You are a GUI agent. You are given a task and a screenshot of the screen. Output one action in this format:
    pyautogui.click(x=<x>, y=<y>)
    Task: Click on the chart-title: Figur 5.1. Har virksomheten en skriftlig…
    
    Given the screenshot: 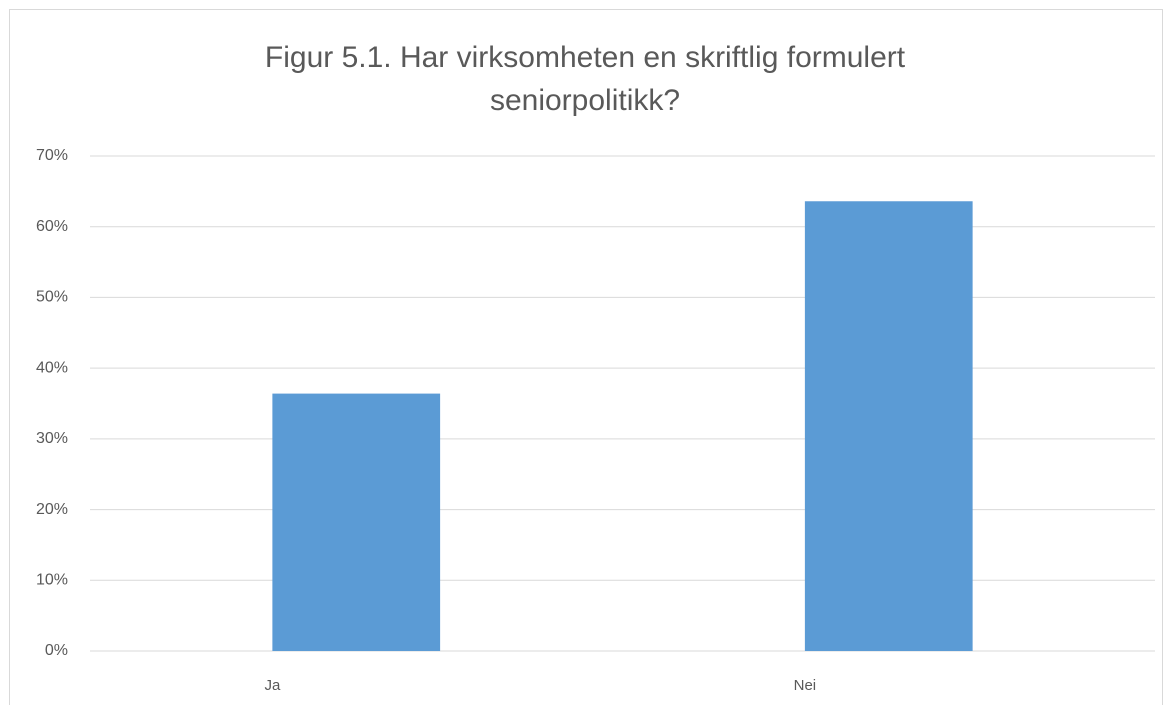 What is the action you would take?
    pyautogui.click(x=585, y=79)
    